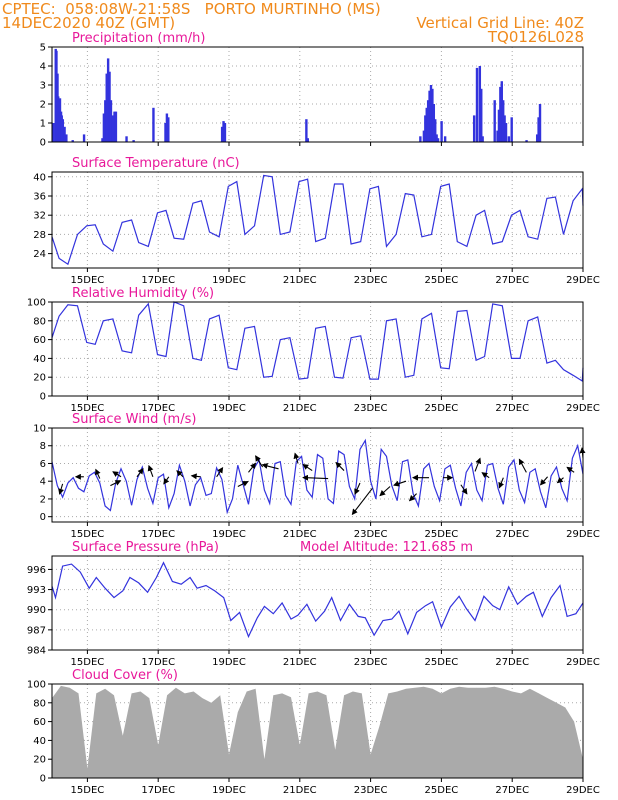 Image resolution: width=618 pixels, height=800 pixels. What do you see at coordinates (312, 90) in the screenshot?
I see `panel-1: 0 1 2 3 4 5 Precipitation (mm/h)` at bounding box center [312, 90].